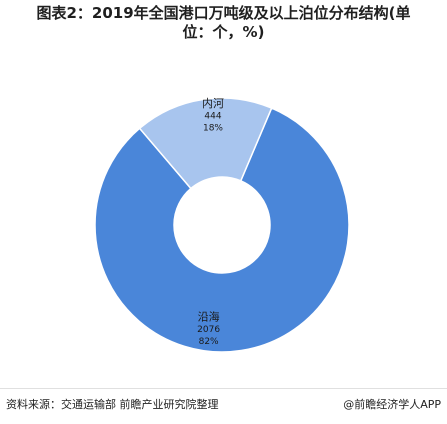 This screenshot has width=447, height=424. Describe the element at coordinates (213, 128) in the screenshot. I see `slice-1-pct-label: 18%` at that location.